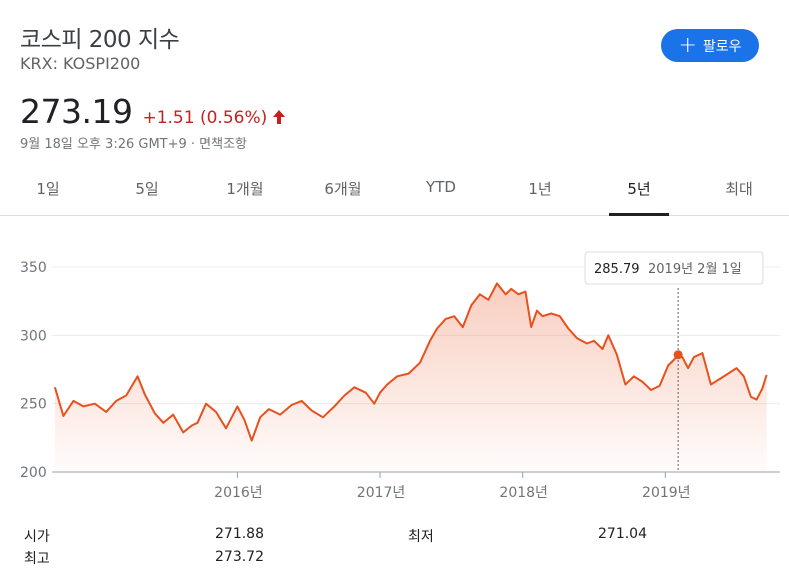  What do you see at coordinates (134, 144) in the screenshot?
I see `quote-timestamp: 9월 18일 오후 3:26 GMT+9 · 면책조항` at bounding box center [134, 144].